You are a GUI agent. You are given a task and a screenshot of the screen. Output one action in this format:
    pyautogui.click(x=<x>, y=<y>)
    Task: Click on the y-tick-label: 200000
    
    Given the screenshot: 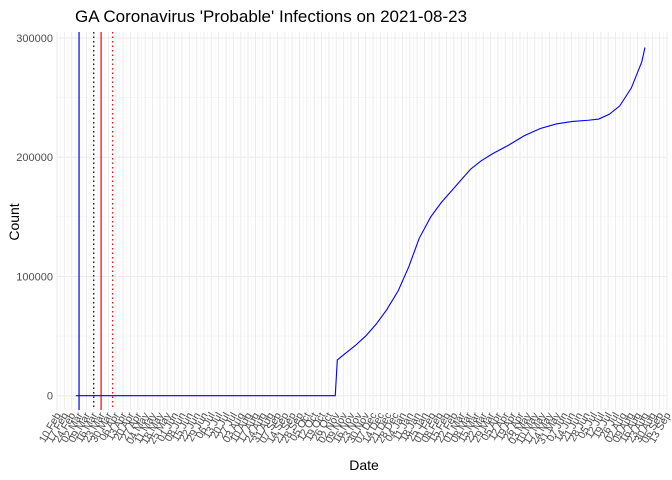 What is the action you would take?
    pyautogui.click(x=34, y=158)
    